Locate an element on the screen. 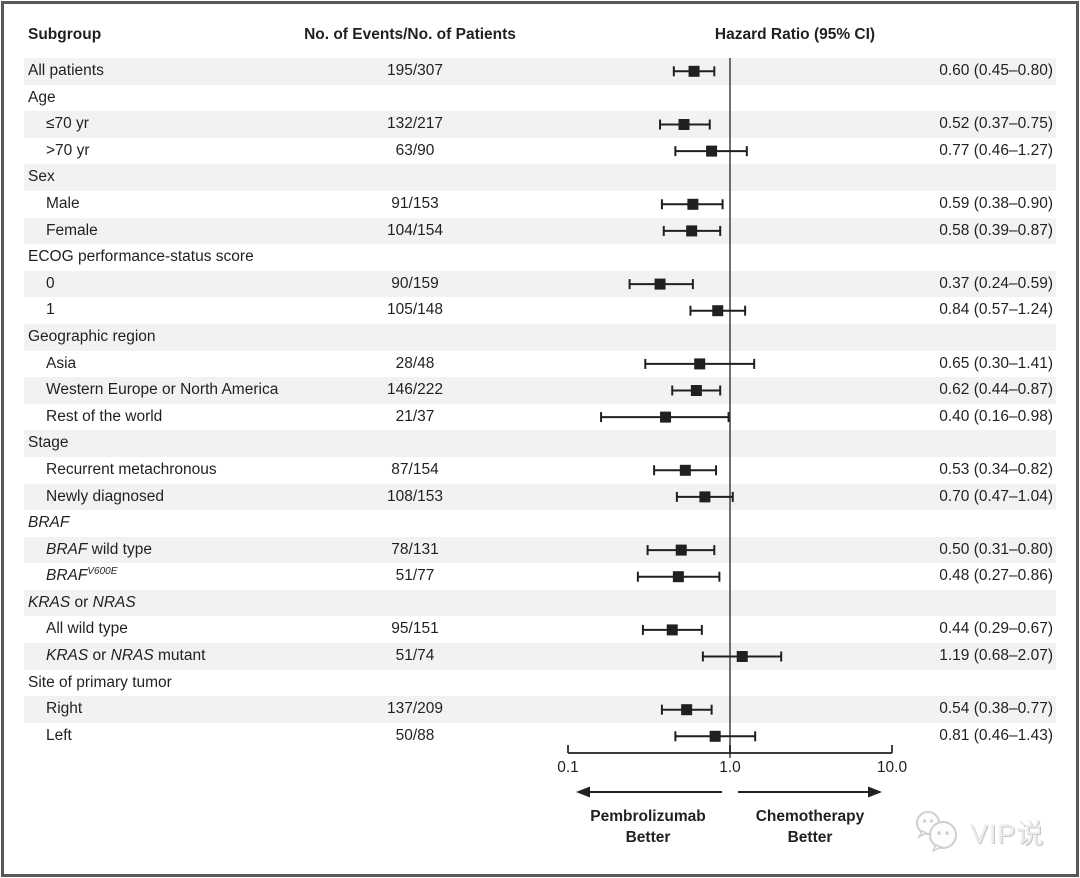  favors-right-label: Chemotherapy Better is located at coordinates (810, 827).